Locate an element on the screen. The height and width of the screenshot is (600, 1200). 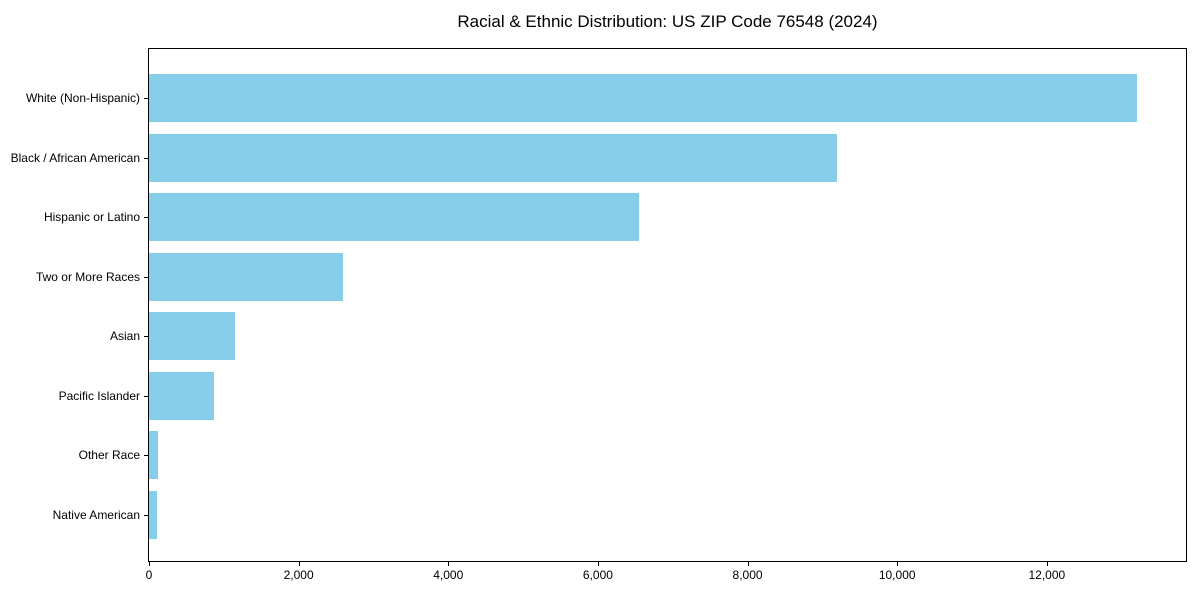
y-tick-label-black-african-american: Black / African American is located at coordinates (75, 157).